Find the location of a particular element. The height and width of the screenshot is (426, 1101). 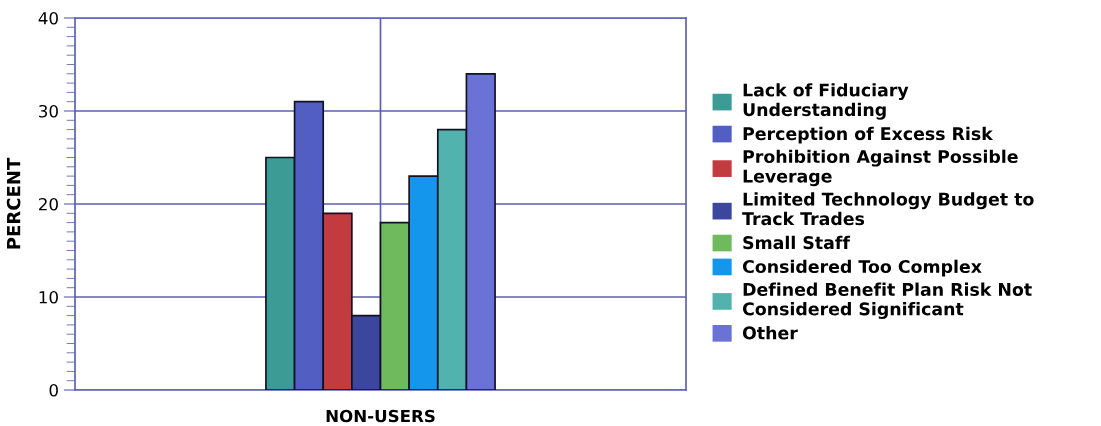

legend-label: Prohibition Against Possible Leverage is located at coordinates (880, 168).